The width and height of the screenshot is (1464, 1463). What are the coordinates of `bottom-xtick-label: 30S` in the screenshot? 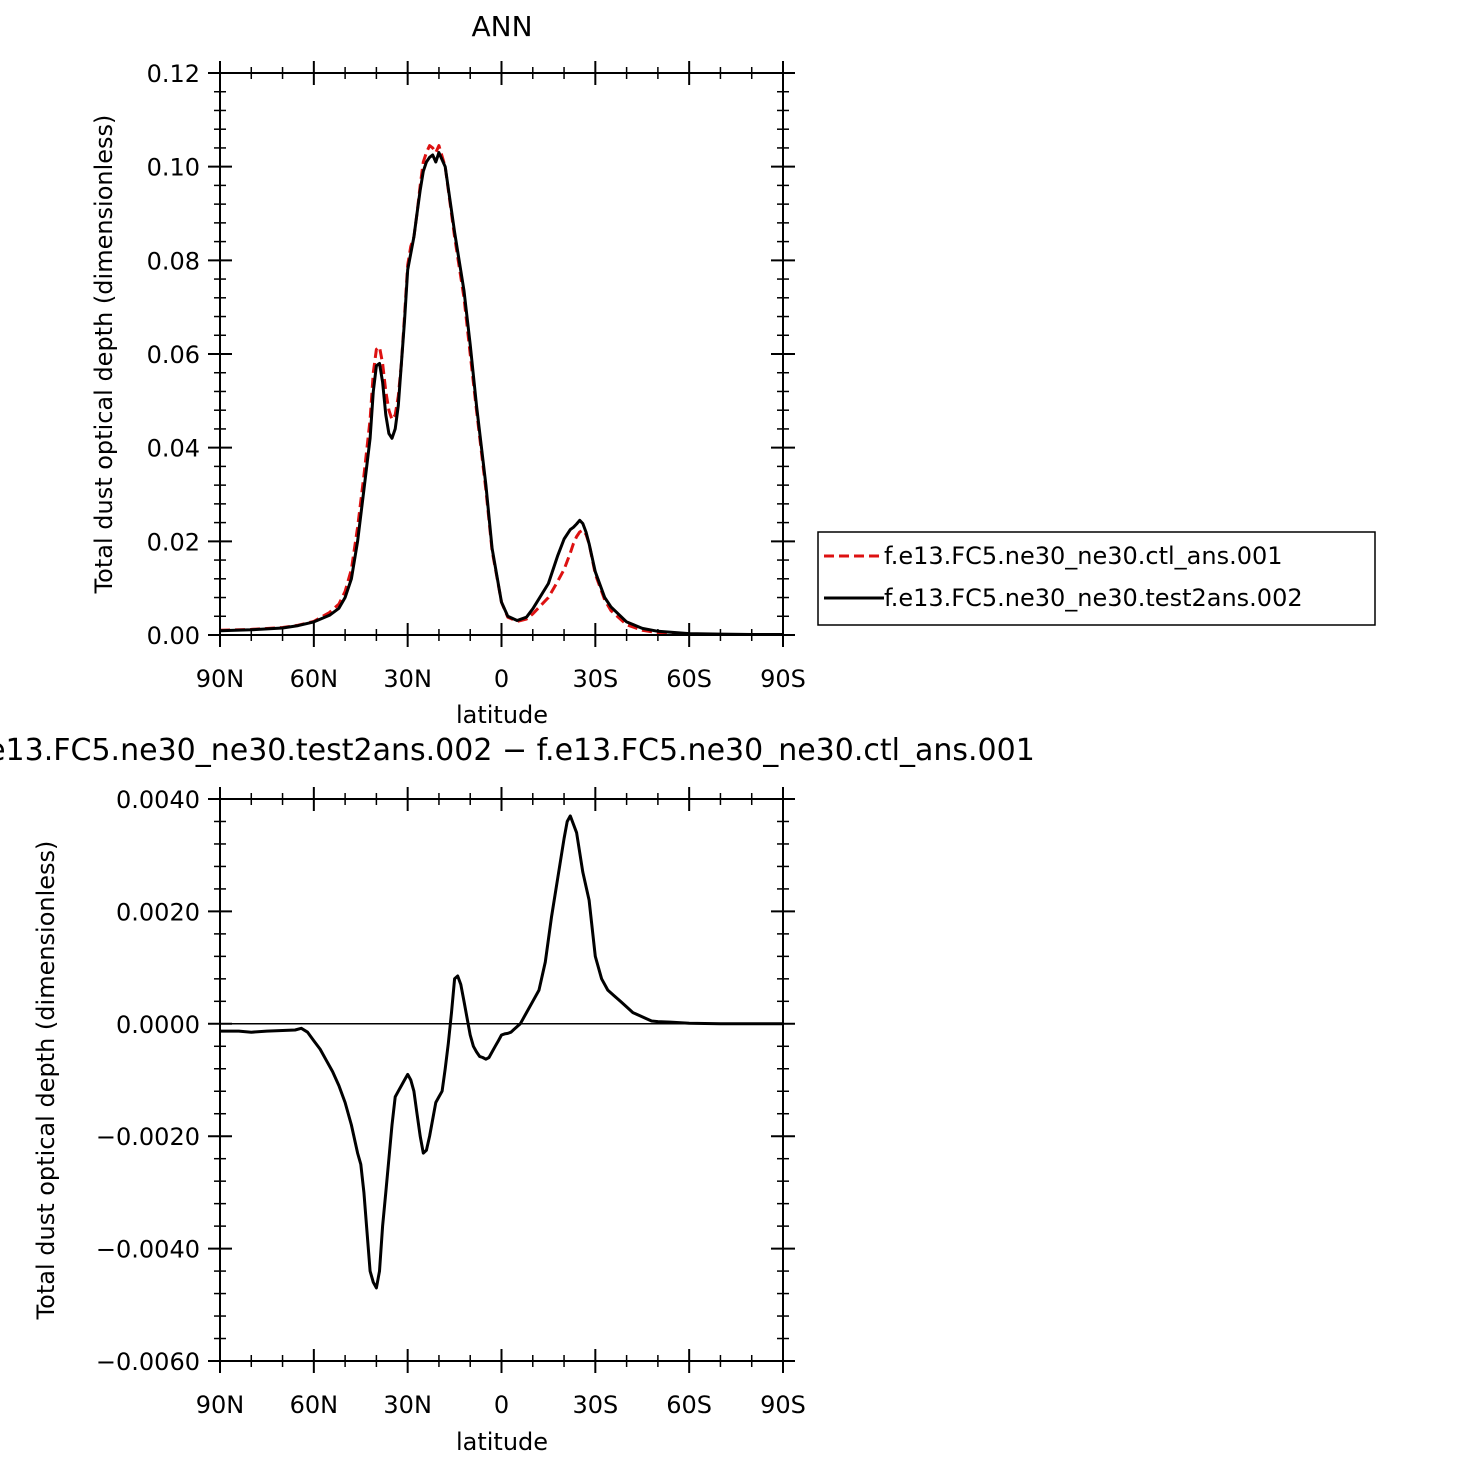 It's located at (595, 1405).